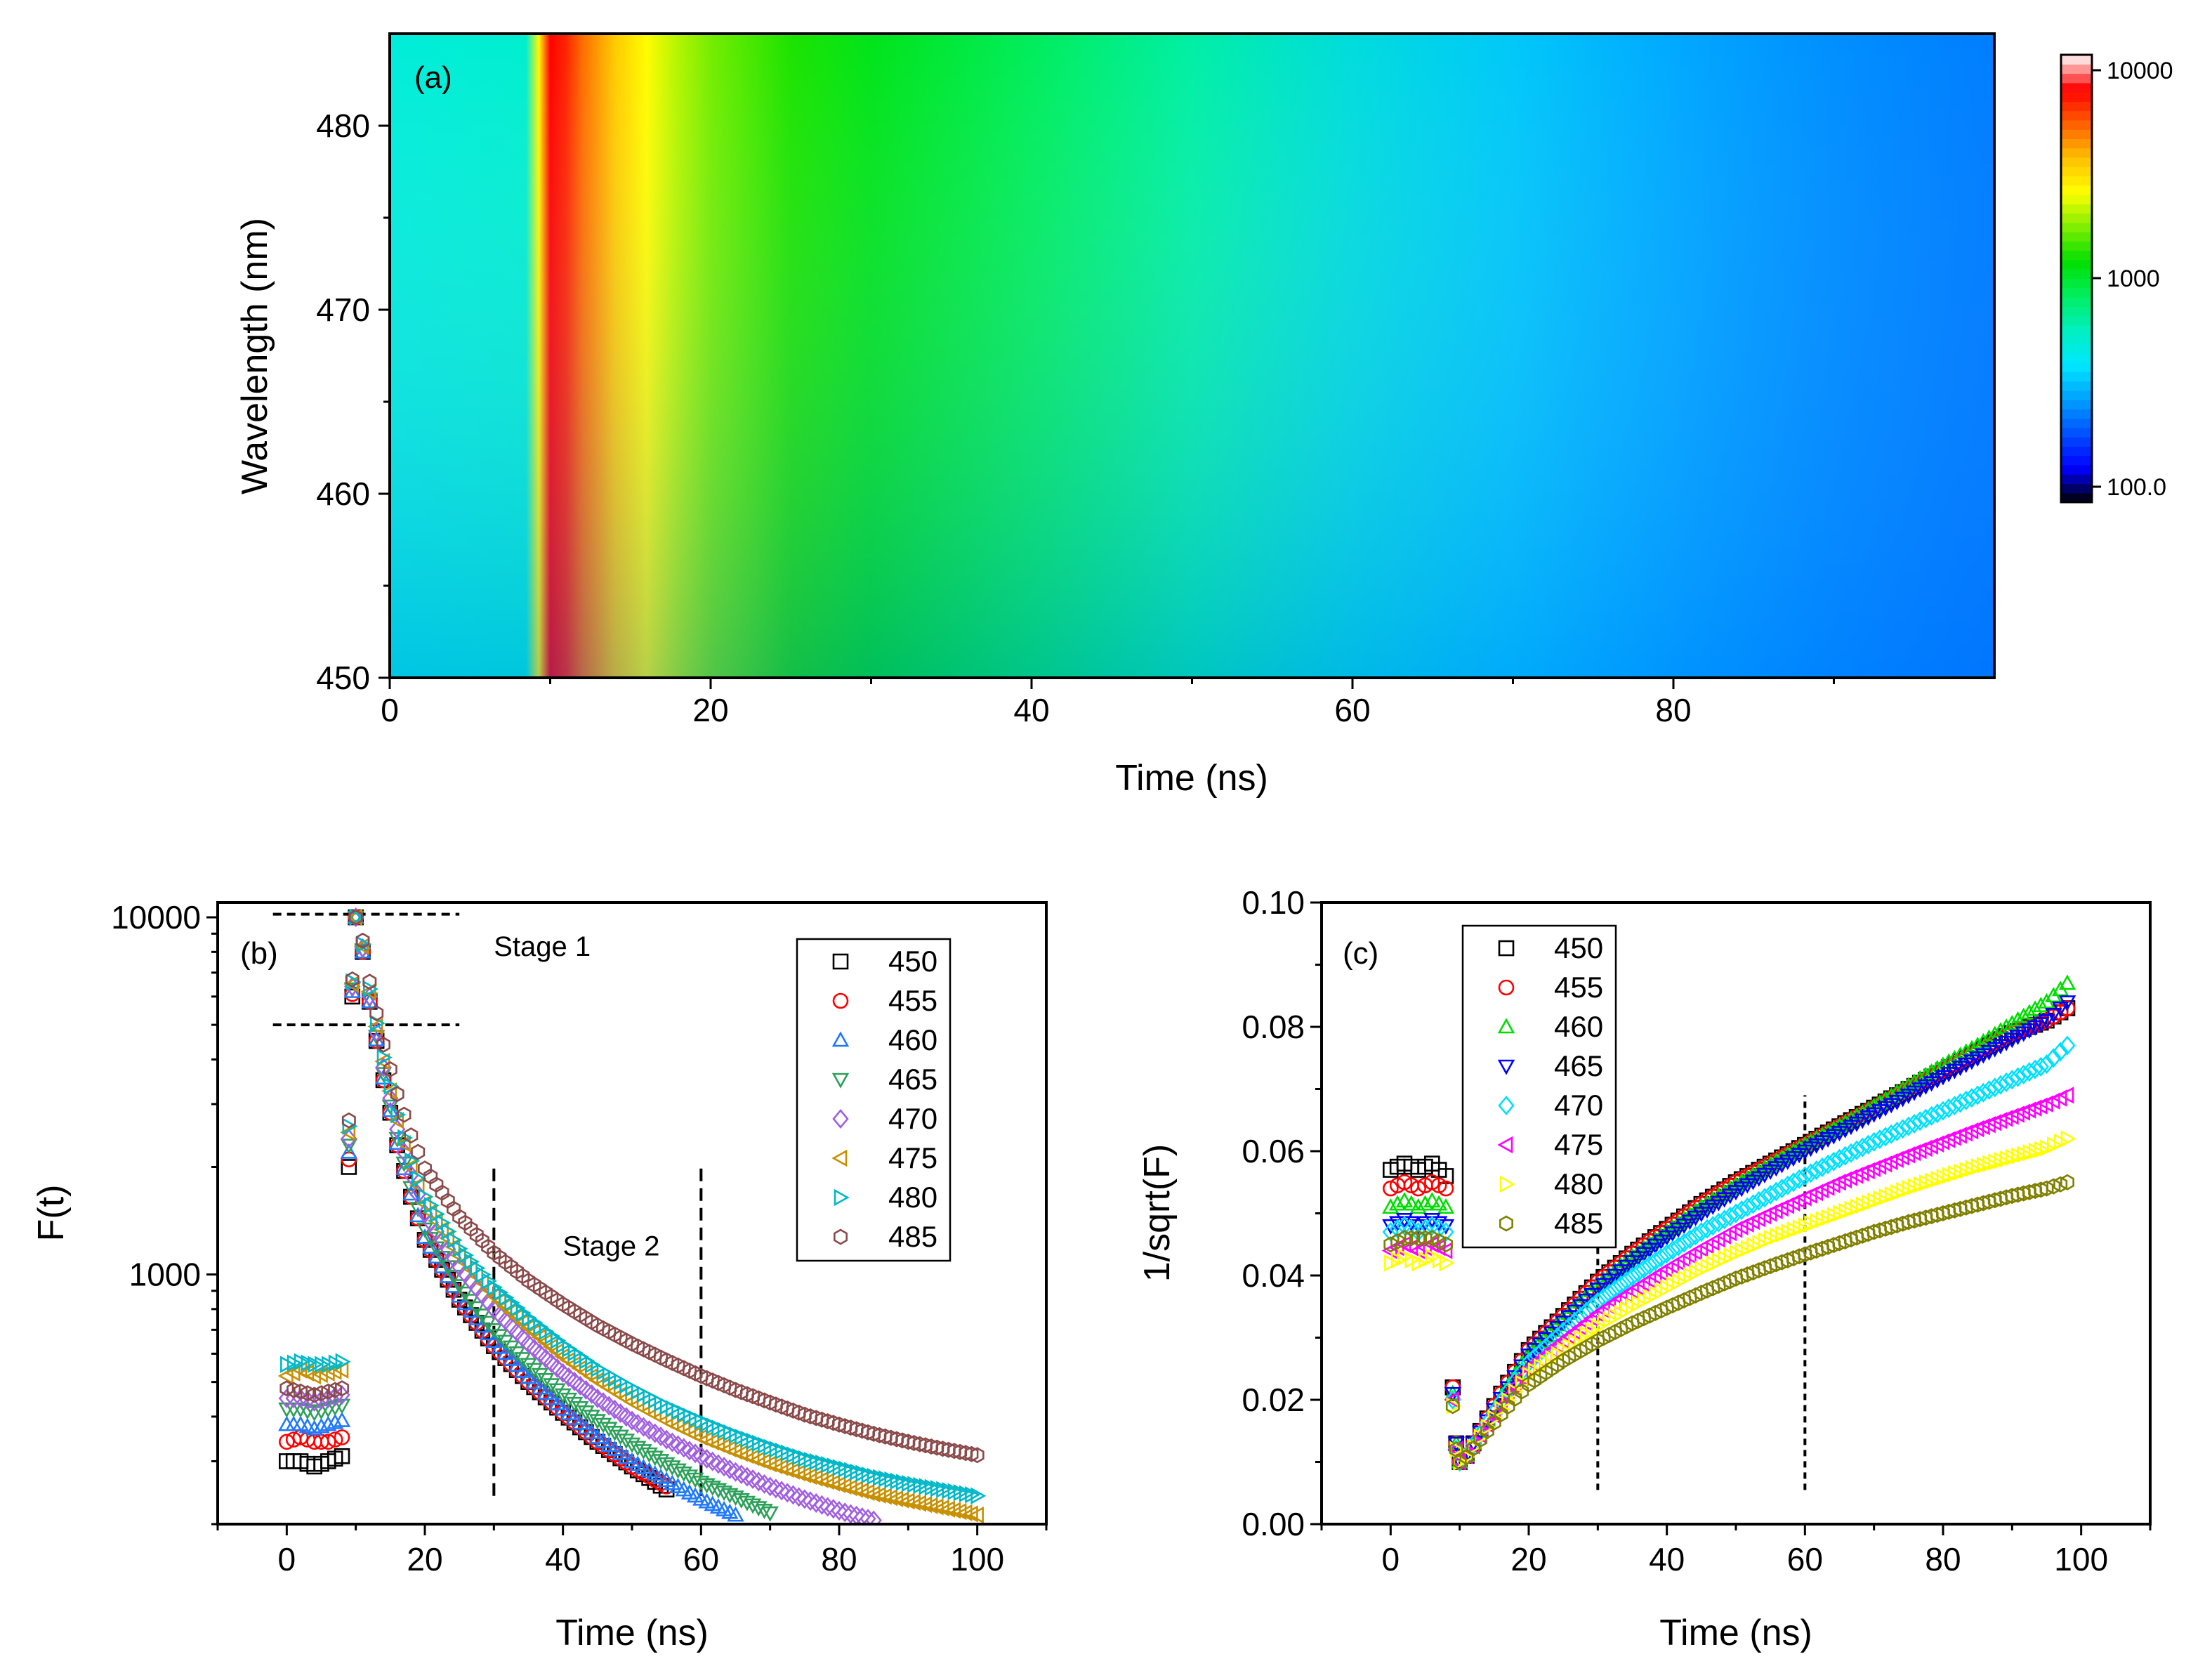 The width and height of the screenshot is (2212, 1666). Describe the element at coordinates (2140, 71) in the screenshot. I see `colorbar-tick-label-top: 10000` at that location.